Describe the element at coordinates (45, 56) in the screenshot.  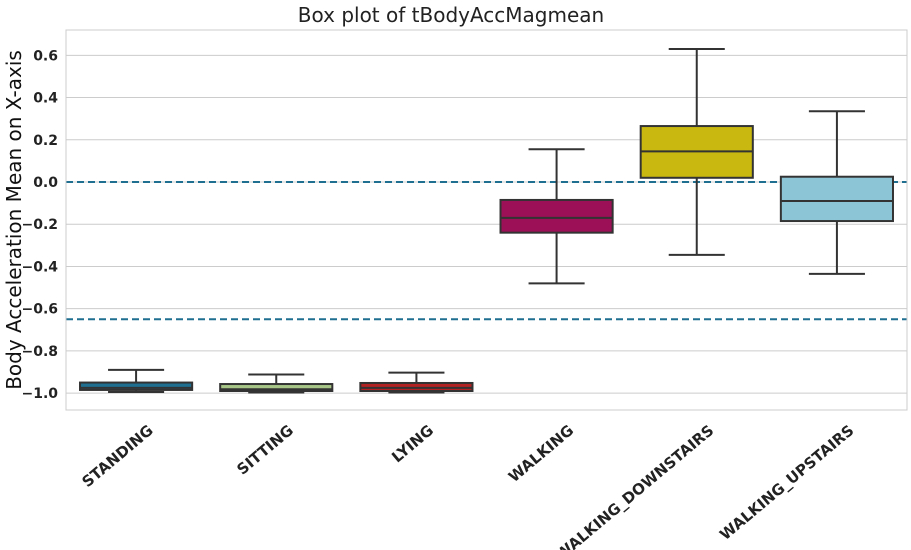
I see `y-tick-label: 0.6` at that location.